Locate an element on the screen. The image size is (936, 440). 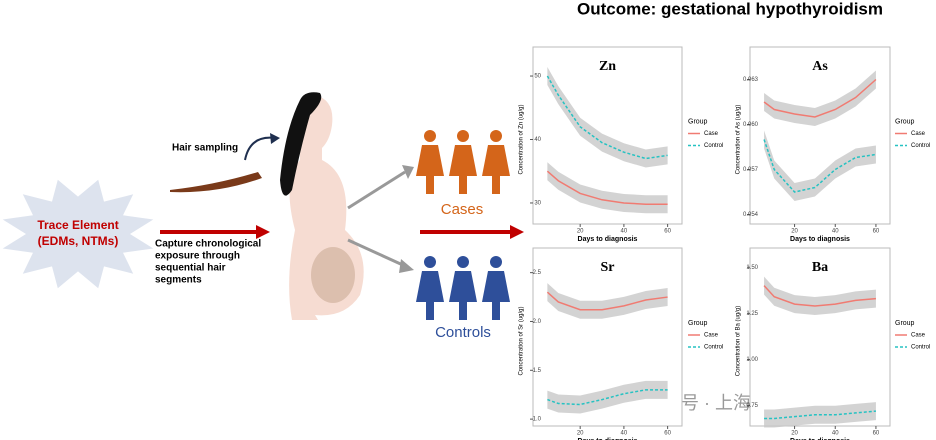
y-tick-label: 0.75 is located at coordinates (752, 406).